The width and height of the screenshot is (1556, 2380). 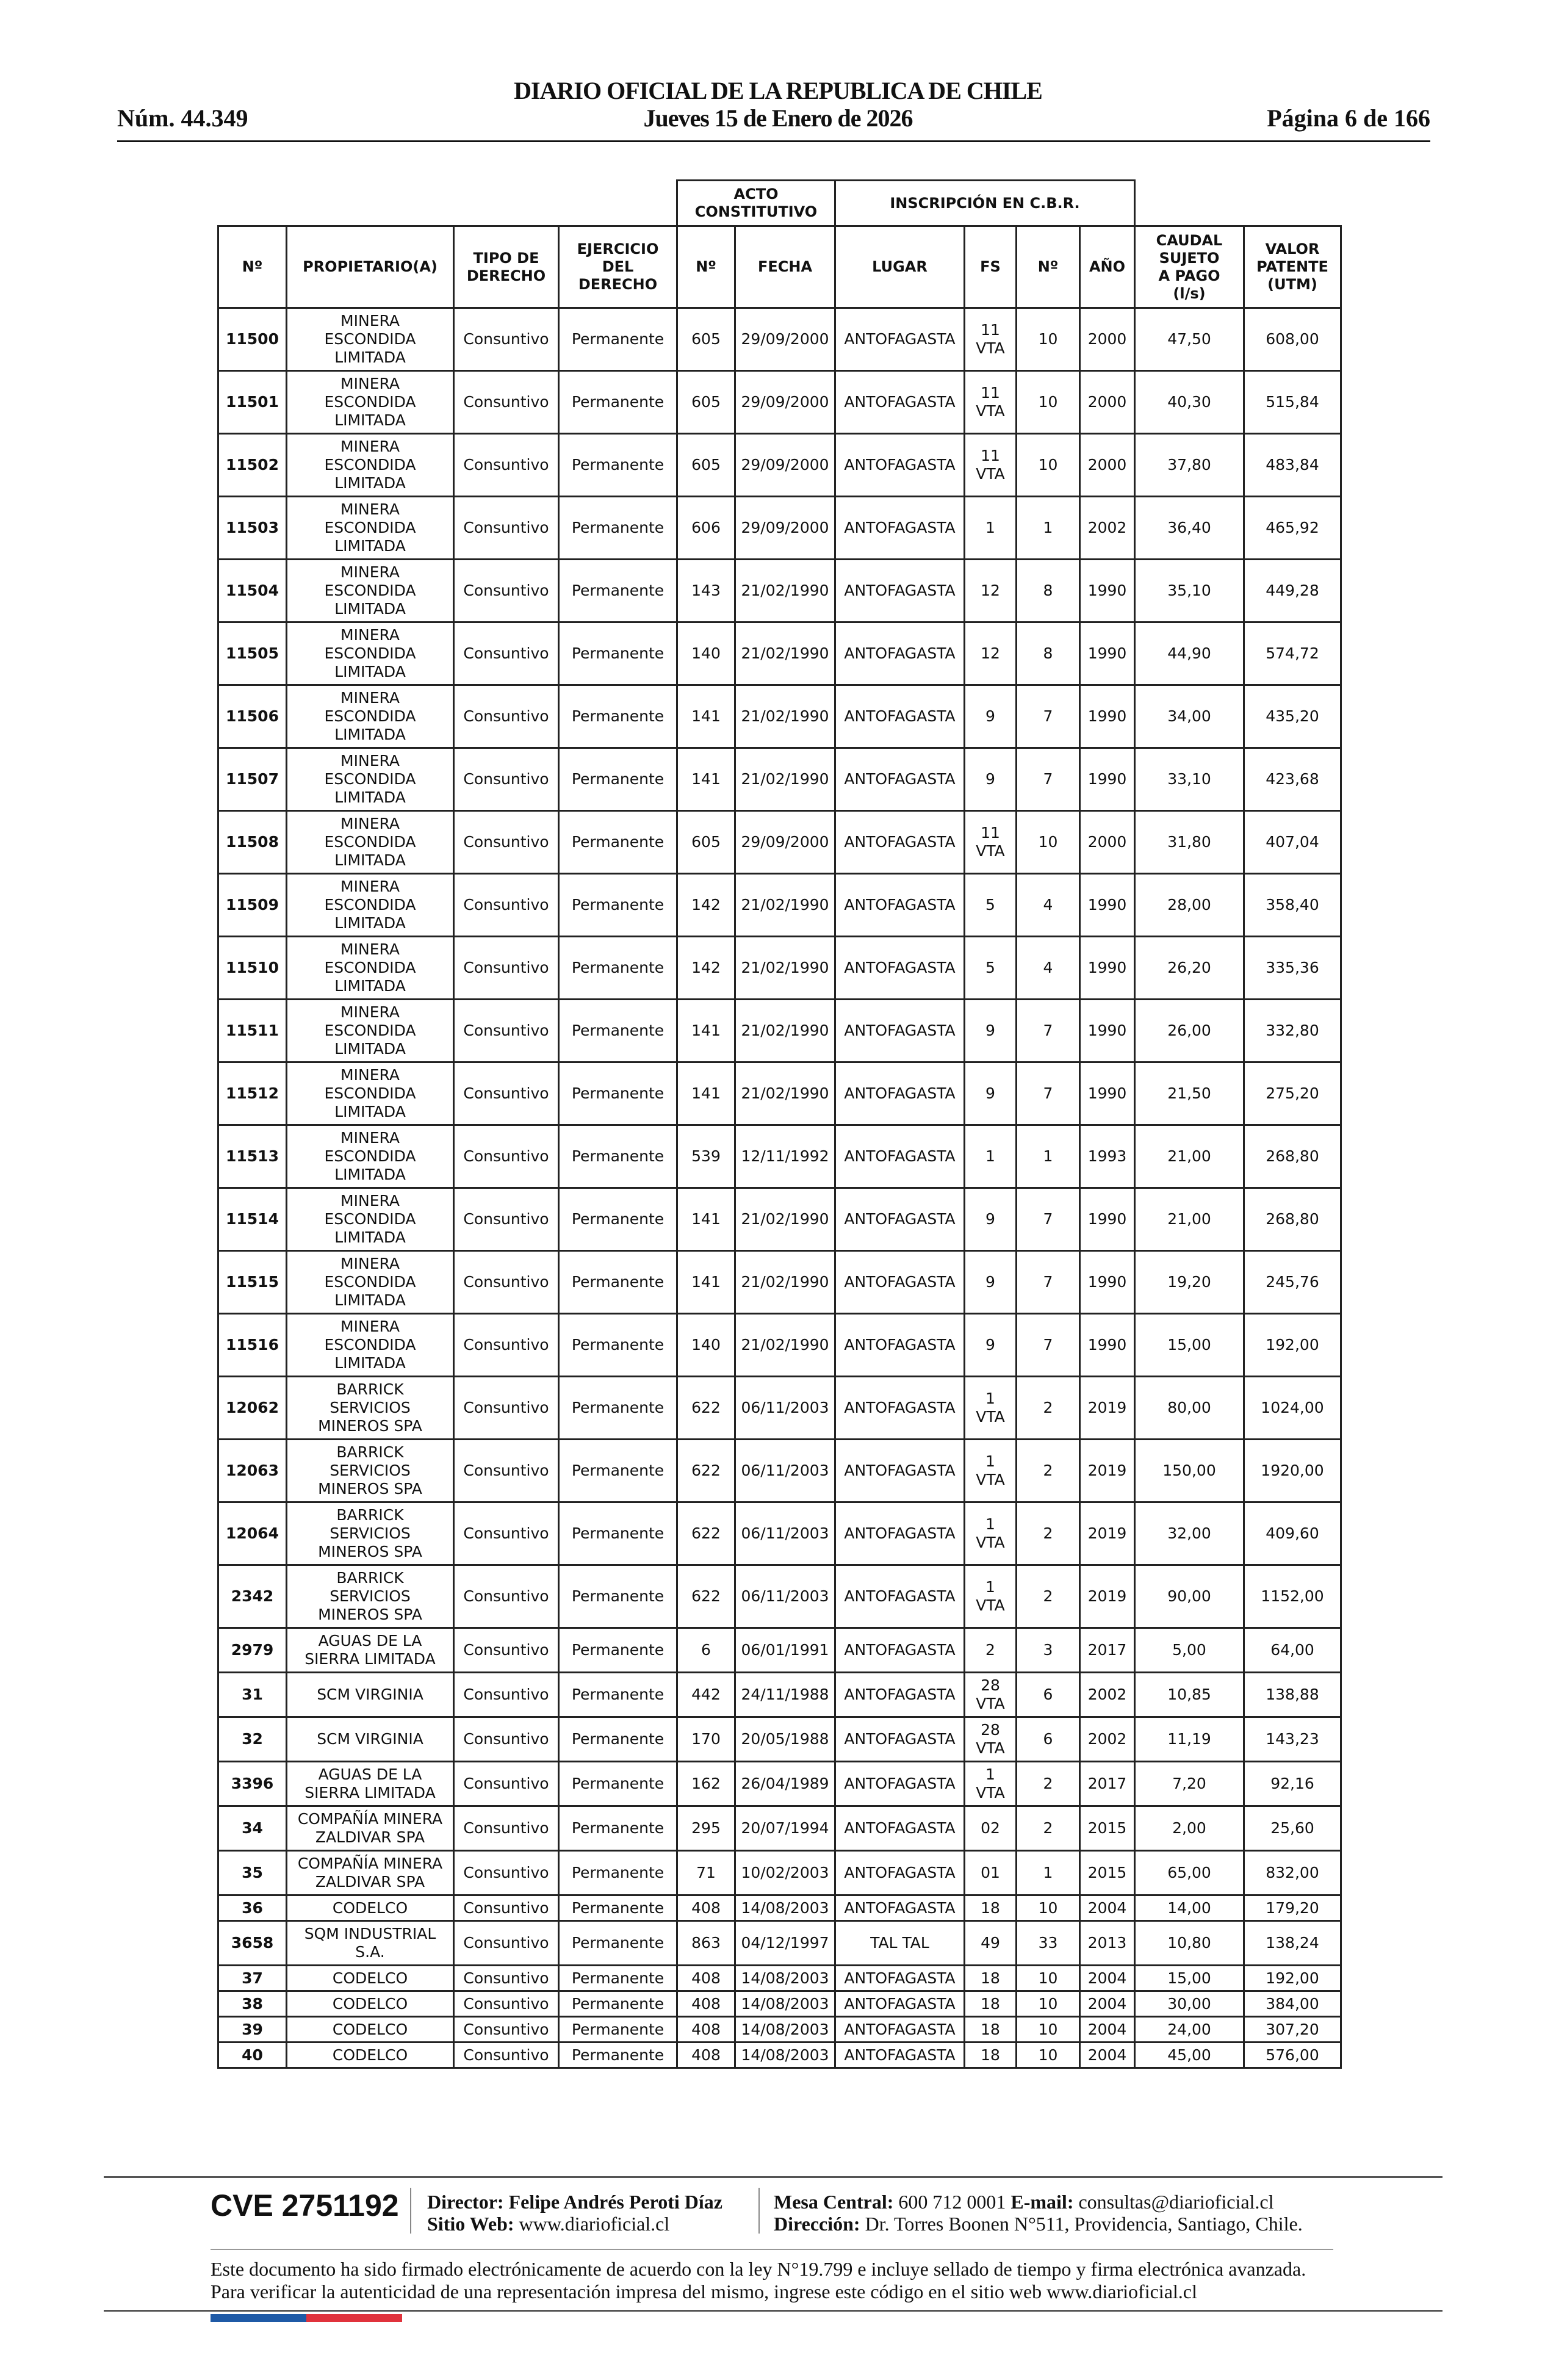 I want to click on cell-acto-numero: 143, so click(x=706, y=590).